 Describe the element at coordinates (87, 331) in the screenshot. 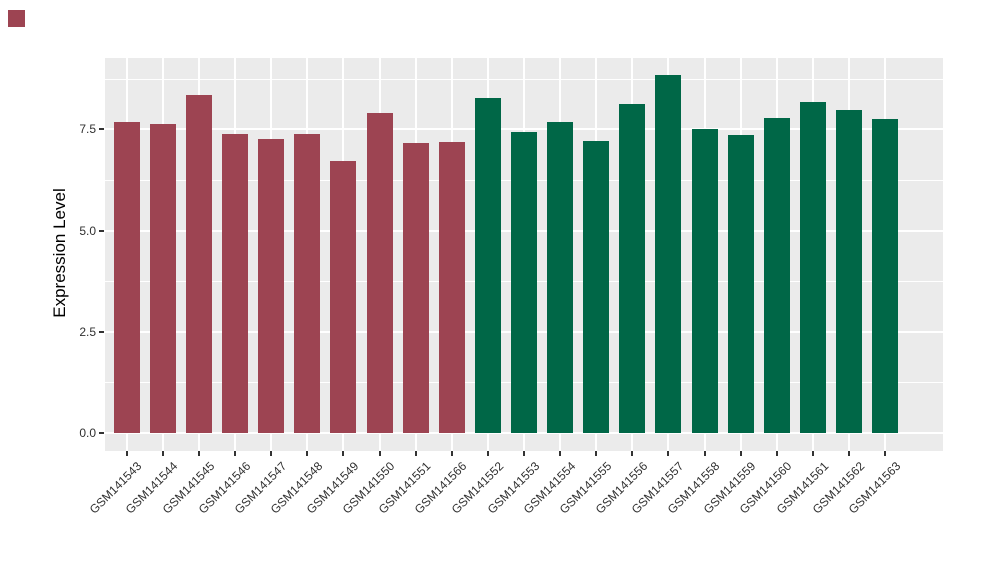

I see `y-axis-tick-label: 2.5` at that location.